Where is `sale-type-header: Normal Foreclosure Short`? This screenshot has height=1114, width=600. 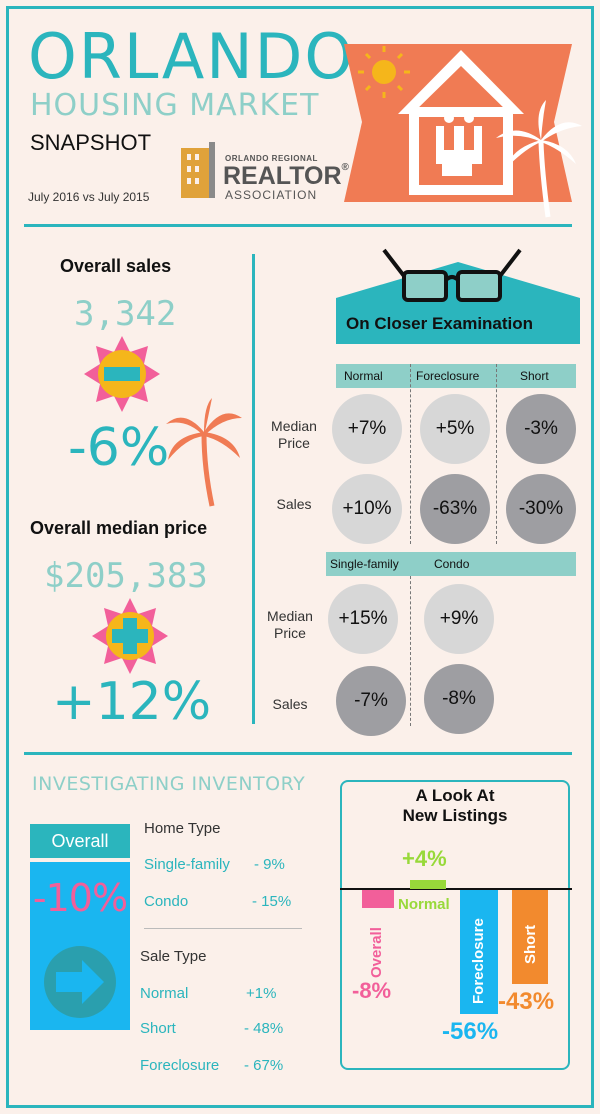
sale-type-header: Normal Foreclosure Short is located at coordinates (456, 376).